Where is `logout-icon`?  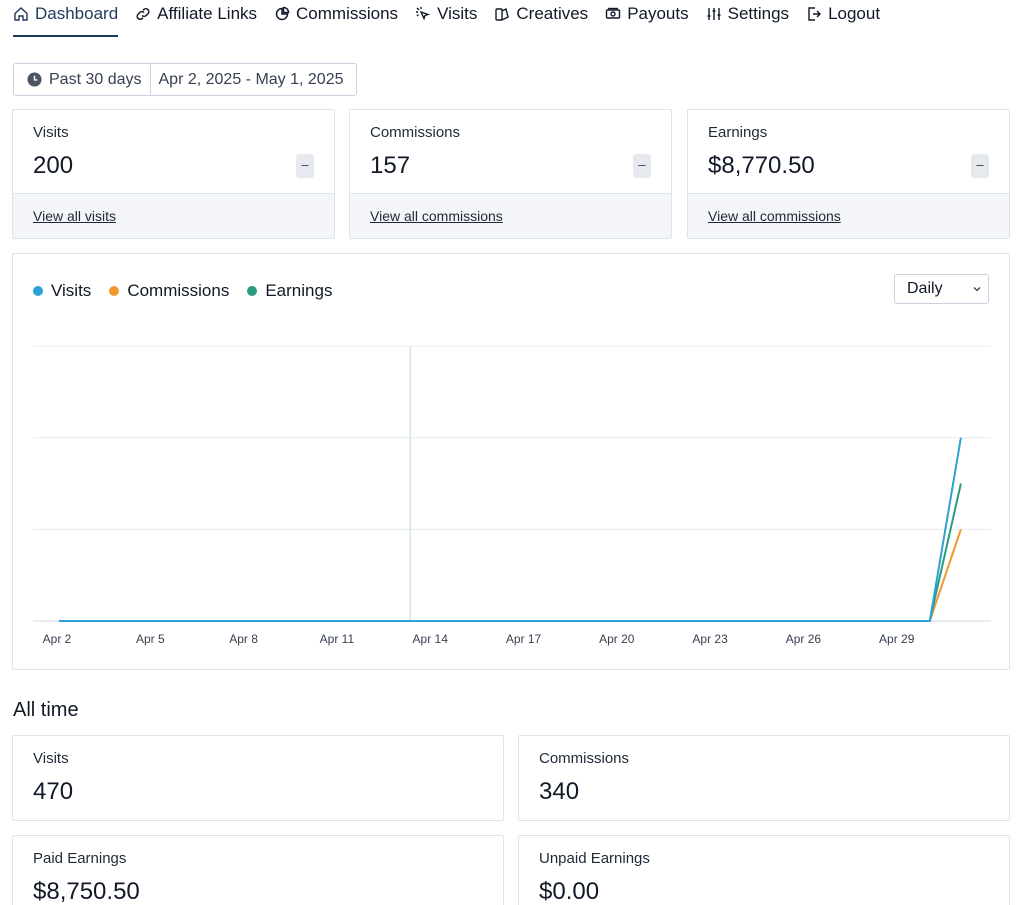 logout-icon is located at coordinates (814, 14).